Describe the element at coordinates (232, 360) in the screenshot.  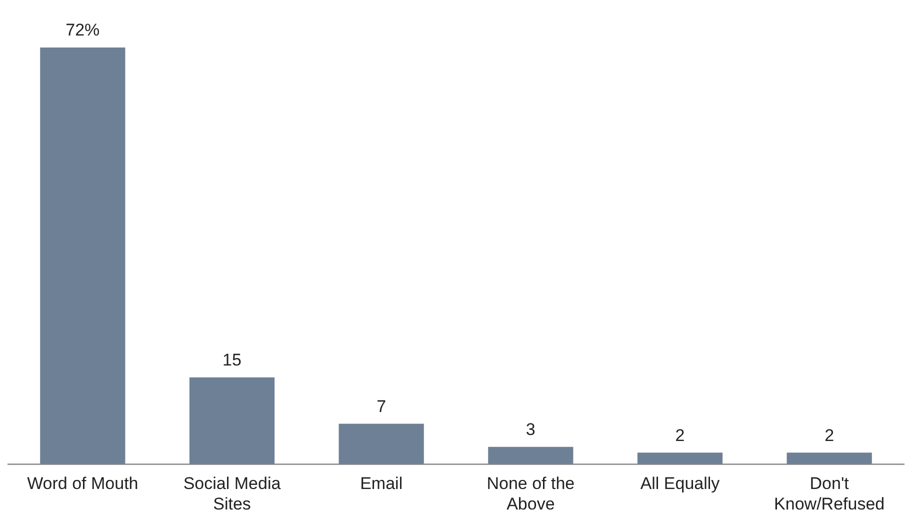
I see `data-label: 15` at that location.